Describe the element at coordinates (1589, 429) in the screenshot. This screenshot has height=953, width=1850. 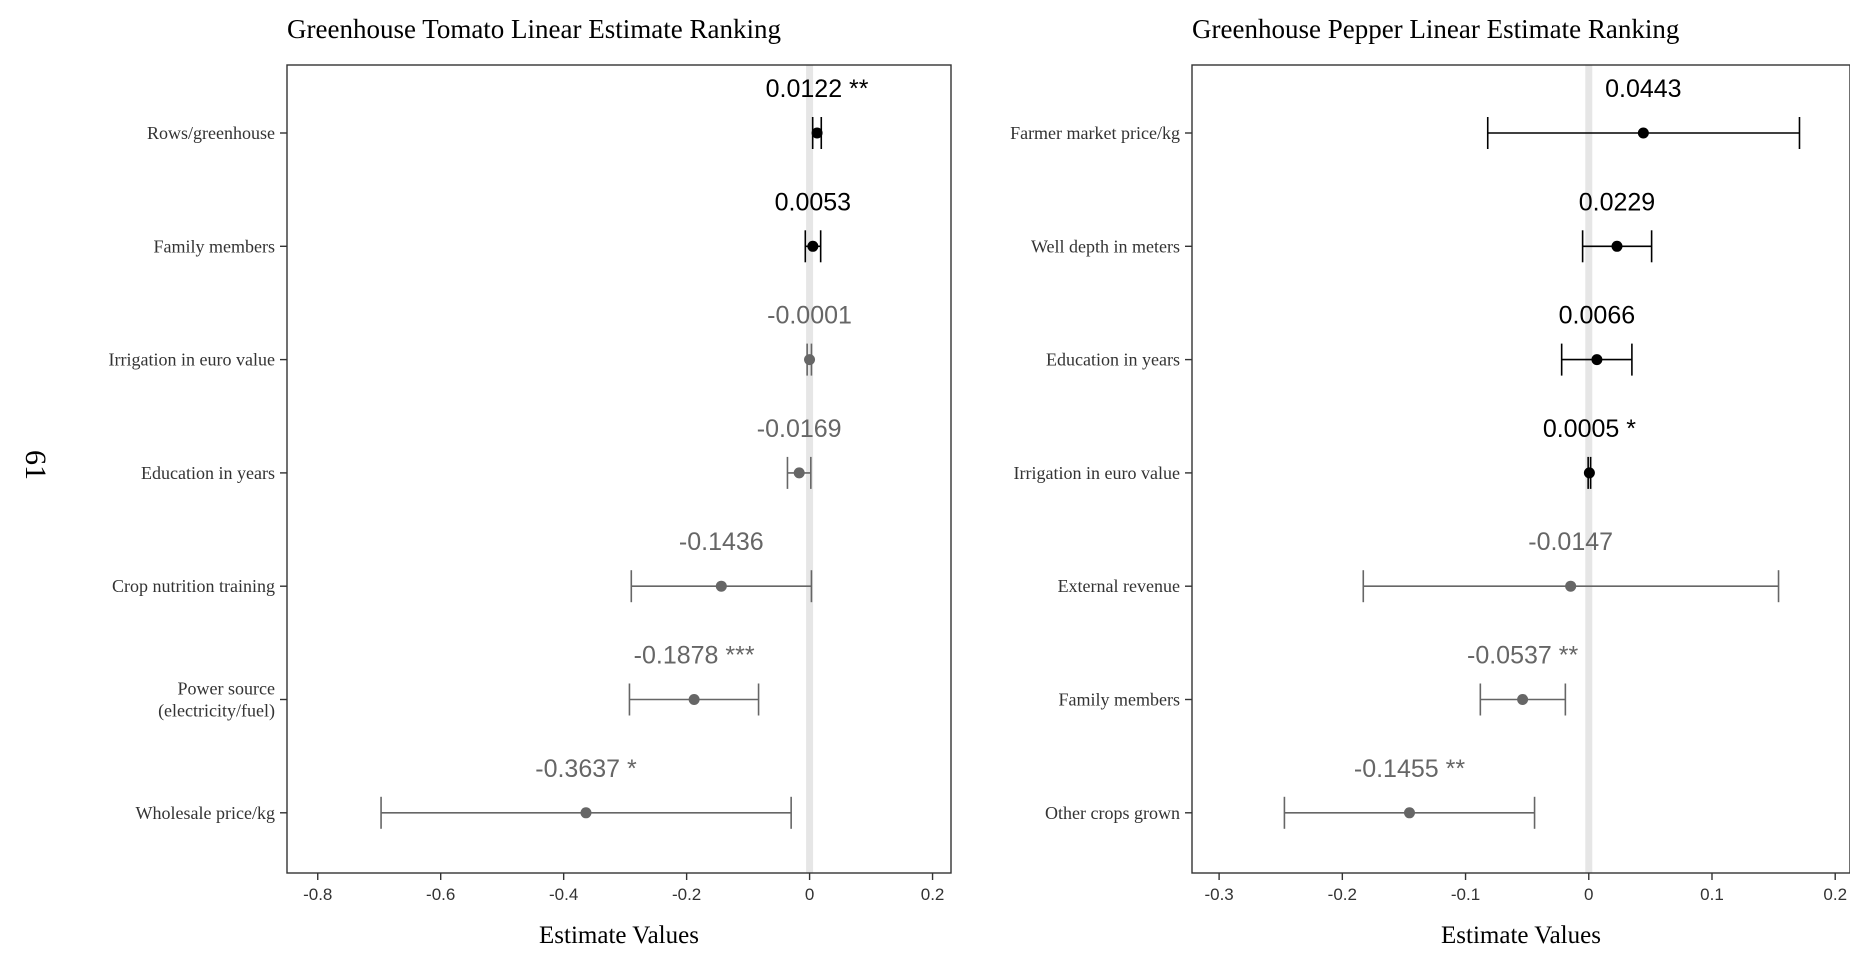
I see `estimate-label: 0.0005 *` at that location.